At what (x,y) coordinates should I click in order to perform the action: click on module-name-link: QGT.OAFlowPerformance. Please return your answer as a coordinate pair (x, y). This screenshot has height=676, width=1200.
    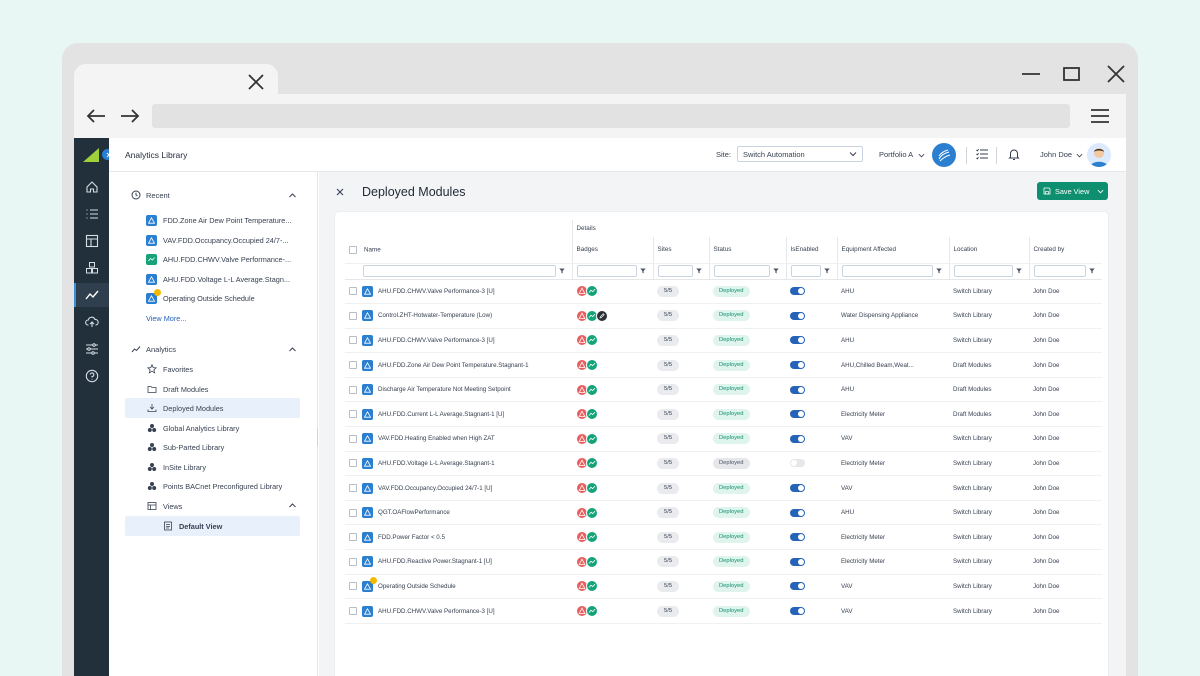
    Looking at the image, I should click on (414, 513).